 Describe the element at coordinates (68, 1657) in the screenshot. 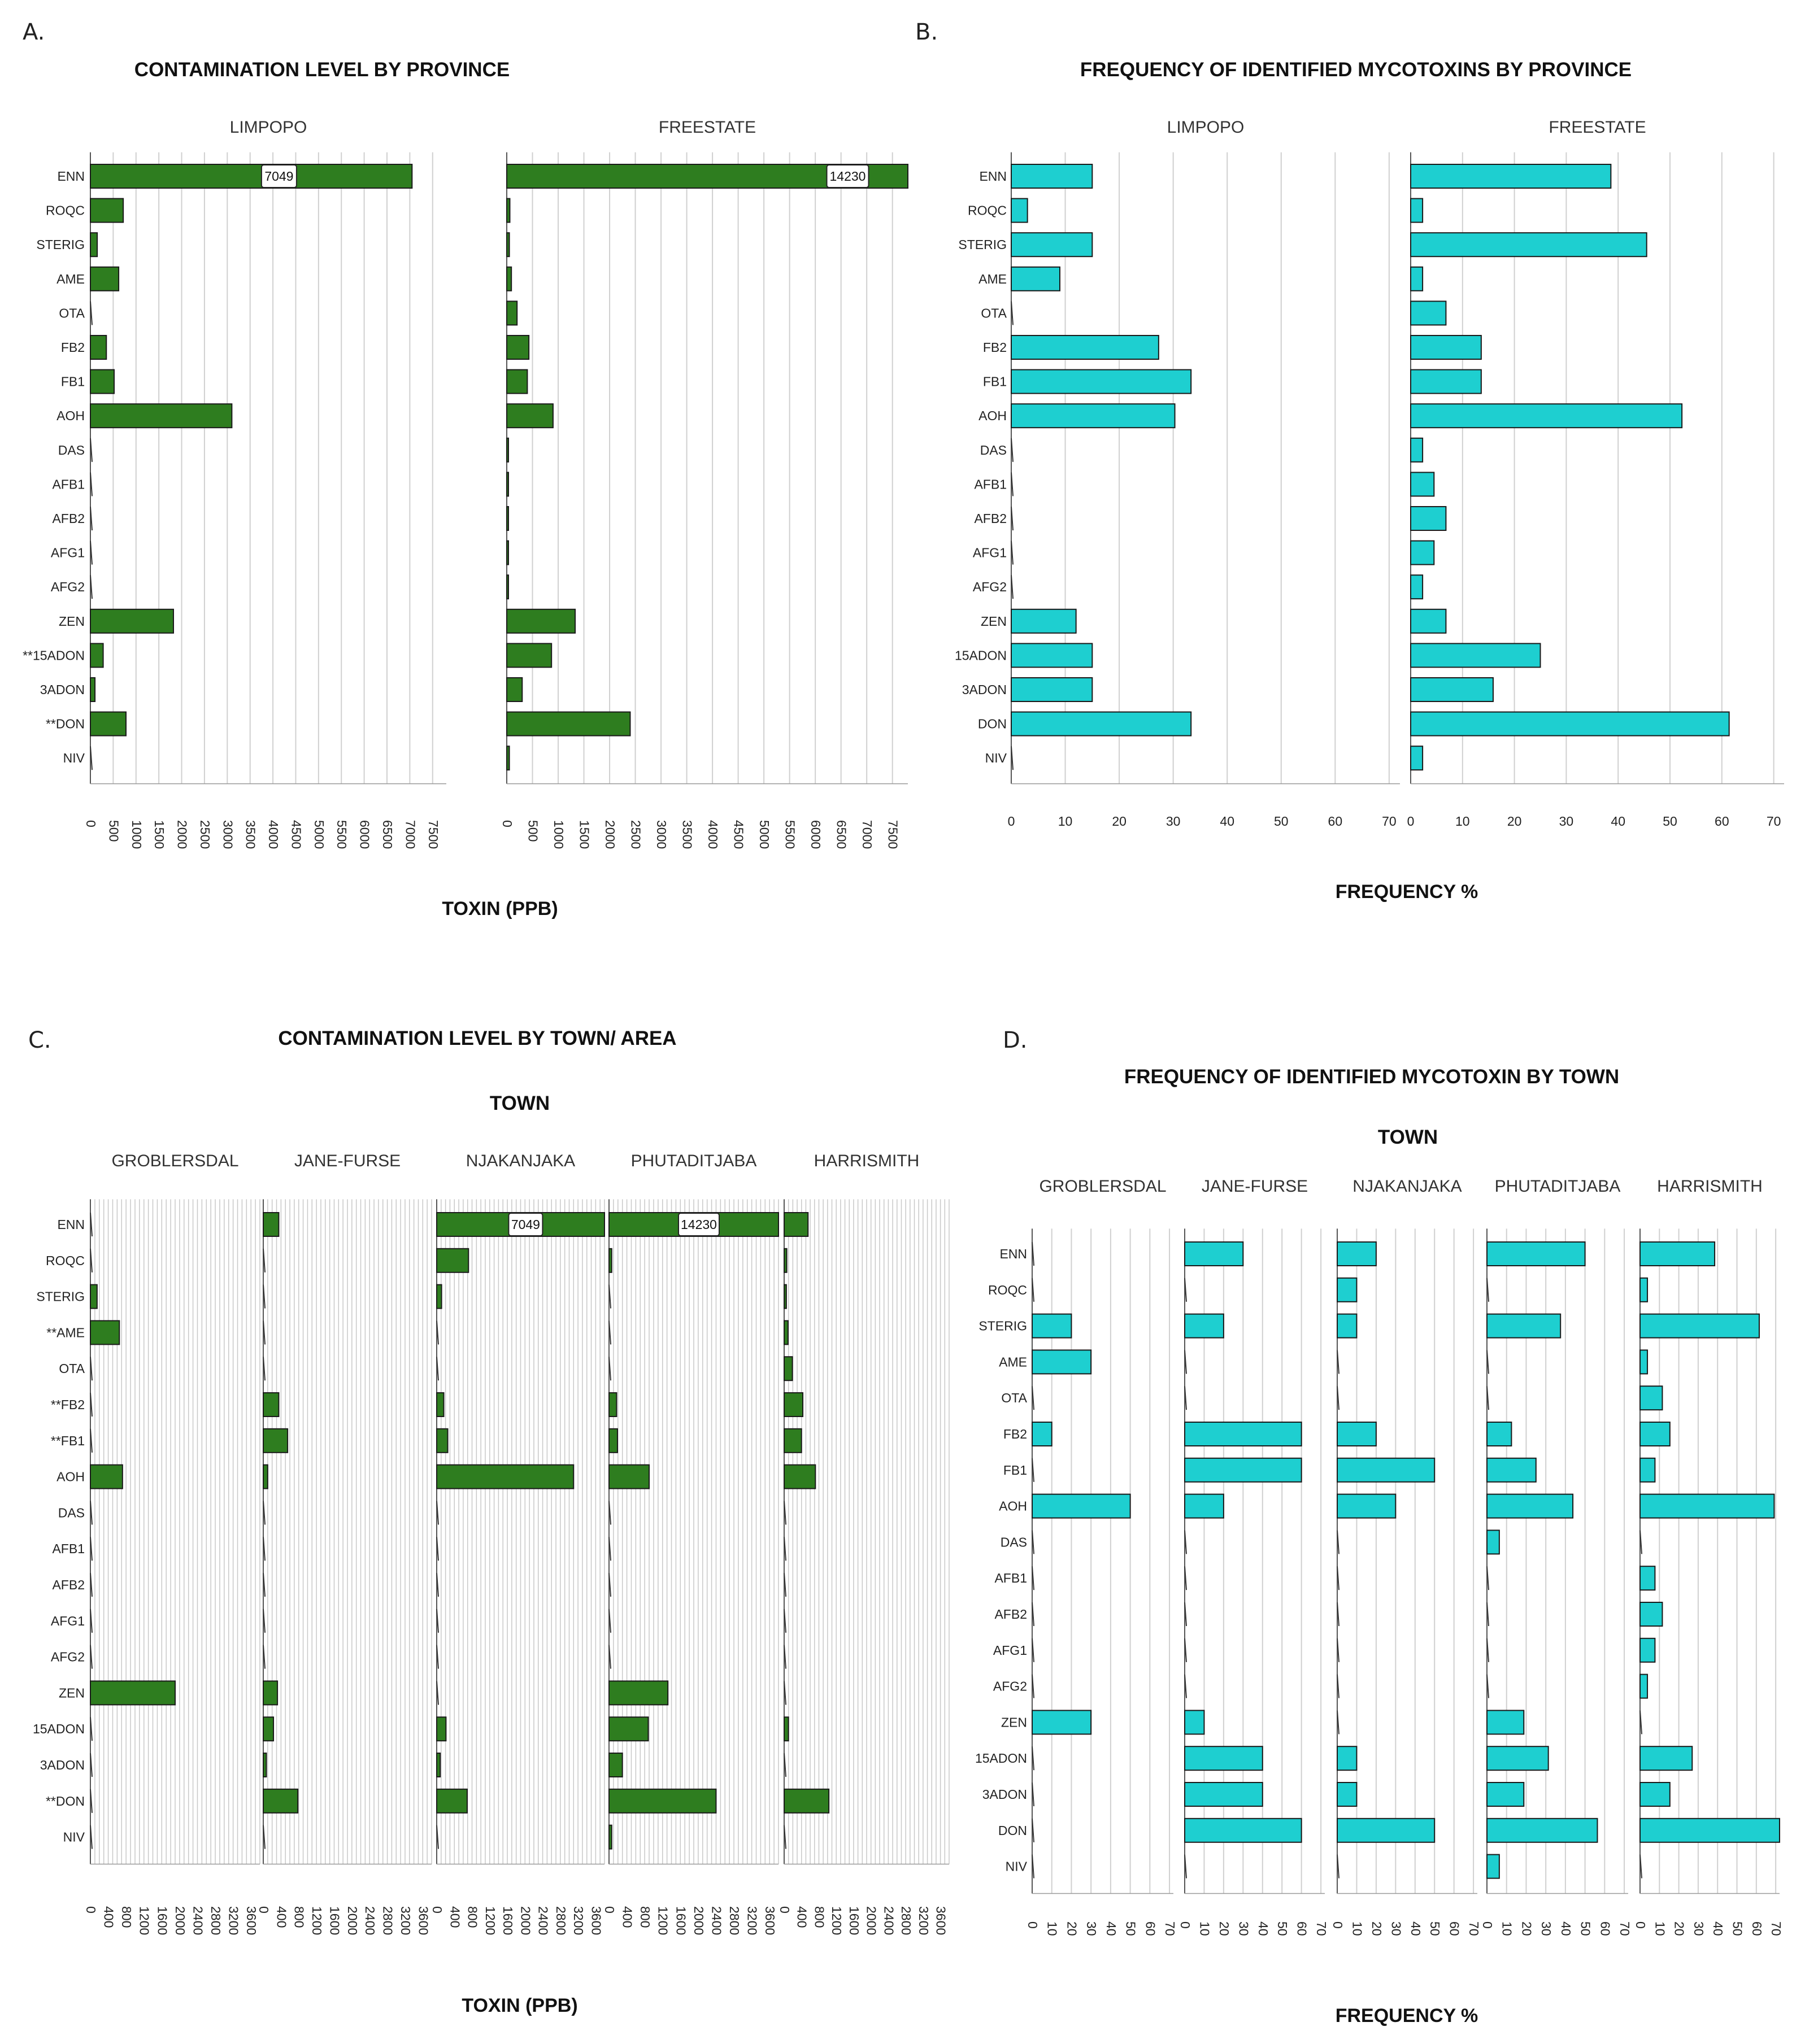

I see `category-label: AFG2` at that location.